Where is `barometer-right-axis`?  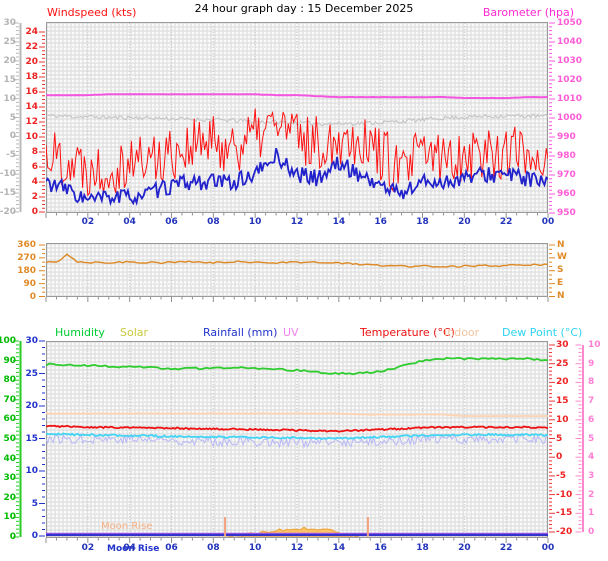
barometer-right-axis is located at coordinates (552, 118).